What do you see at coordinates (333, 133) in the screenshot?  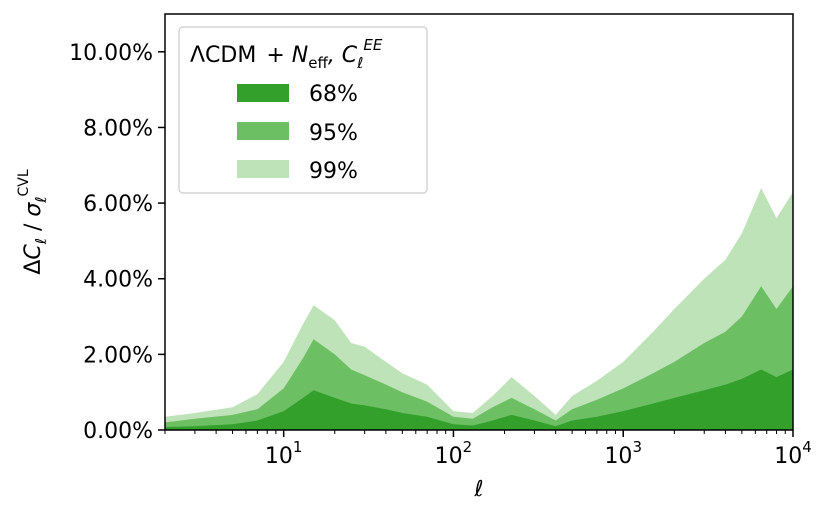 I see `legend-label-95: 95%` at bounding box center [333, 133].